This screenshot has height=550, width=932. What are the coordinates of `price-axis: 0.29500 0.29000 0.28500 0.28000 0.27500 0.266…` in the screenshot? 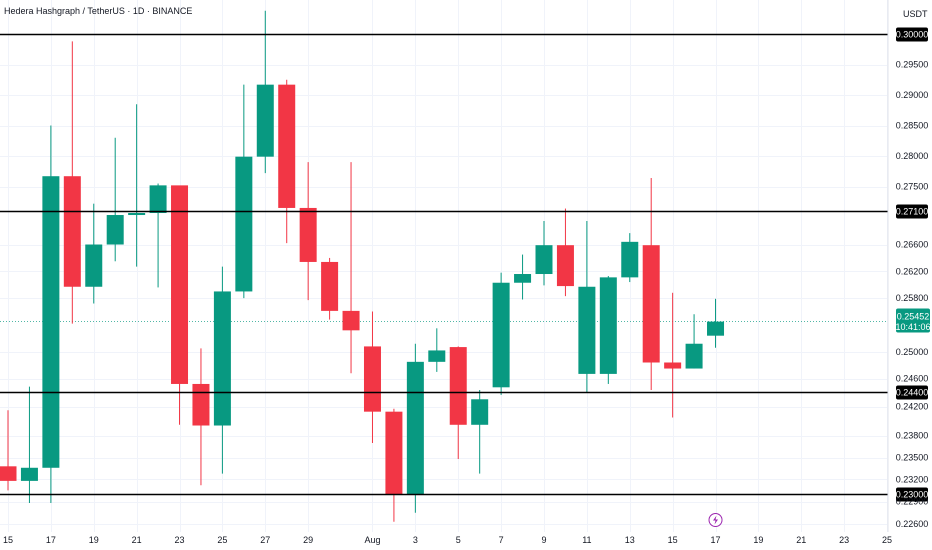 It's located at (912, 294).